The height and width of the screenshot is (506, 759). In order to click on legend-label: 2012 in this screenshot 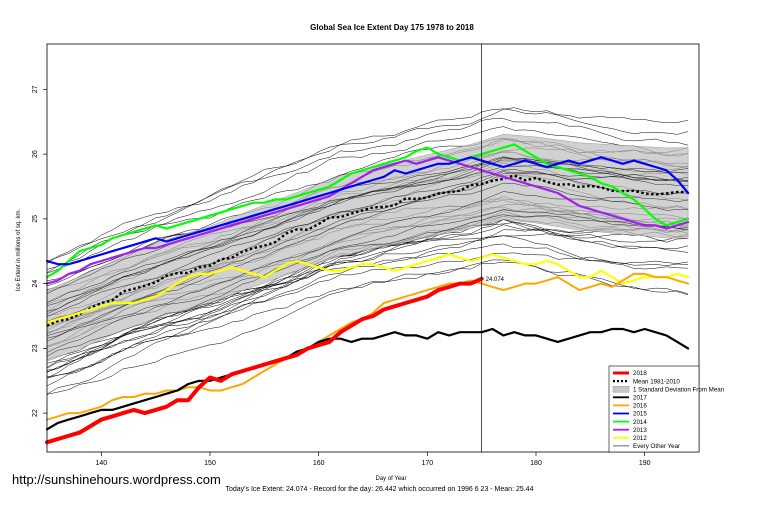, I will do `click(640, 438)`.